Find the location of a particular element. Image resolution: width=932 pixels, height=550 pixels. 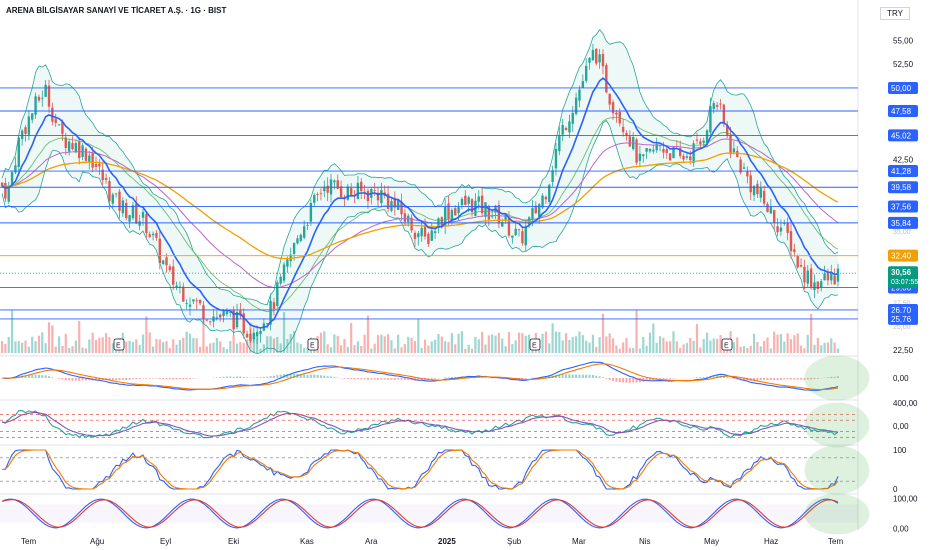

currency-badge: TRY is located at coordinates (895, 13).